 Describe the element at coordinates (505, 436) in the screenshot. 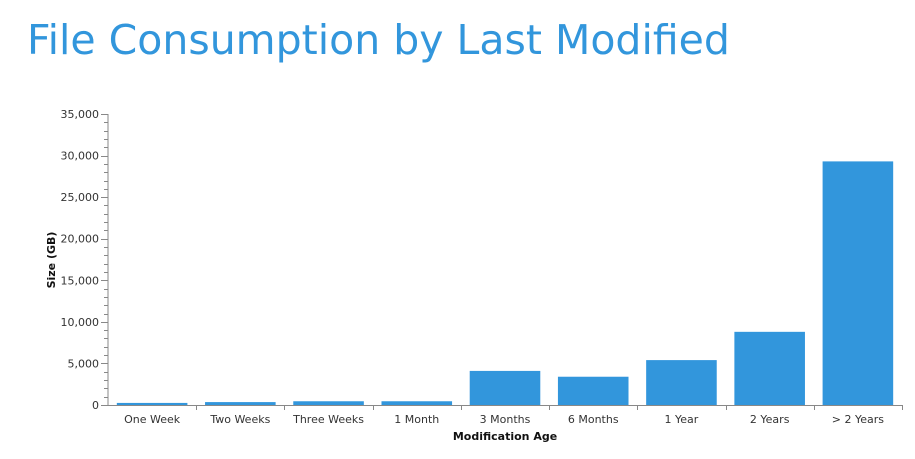

I see `x-axis-title: Modification Age` at that location.